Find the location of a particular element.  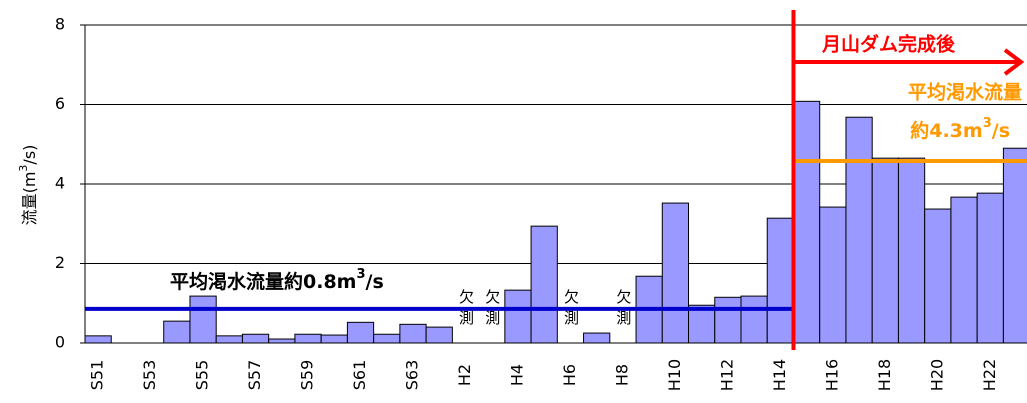

y-tick-label: 2 is located at coordinates (60, 262).